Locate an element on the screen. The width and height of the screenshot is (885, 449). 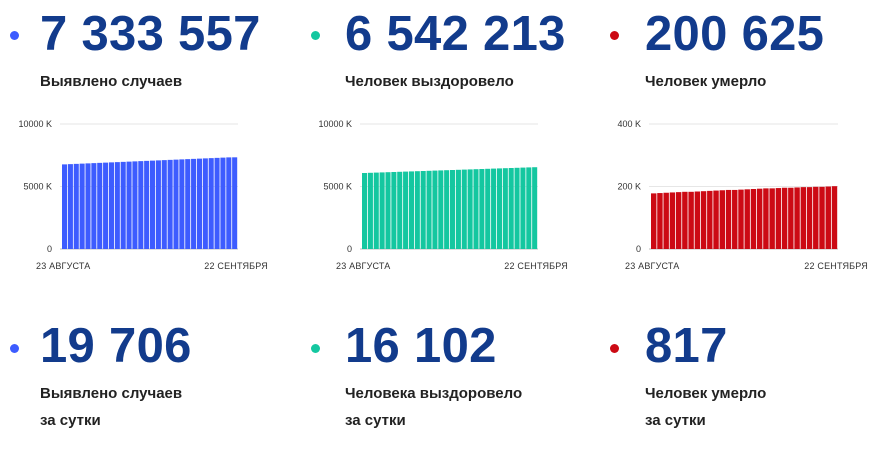
deaths-chart-svg: 0 200 K 400 K 23 АВГУСТА 22 СЕНТЯБРЯ is located at coordinates (742, 195).